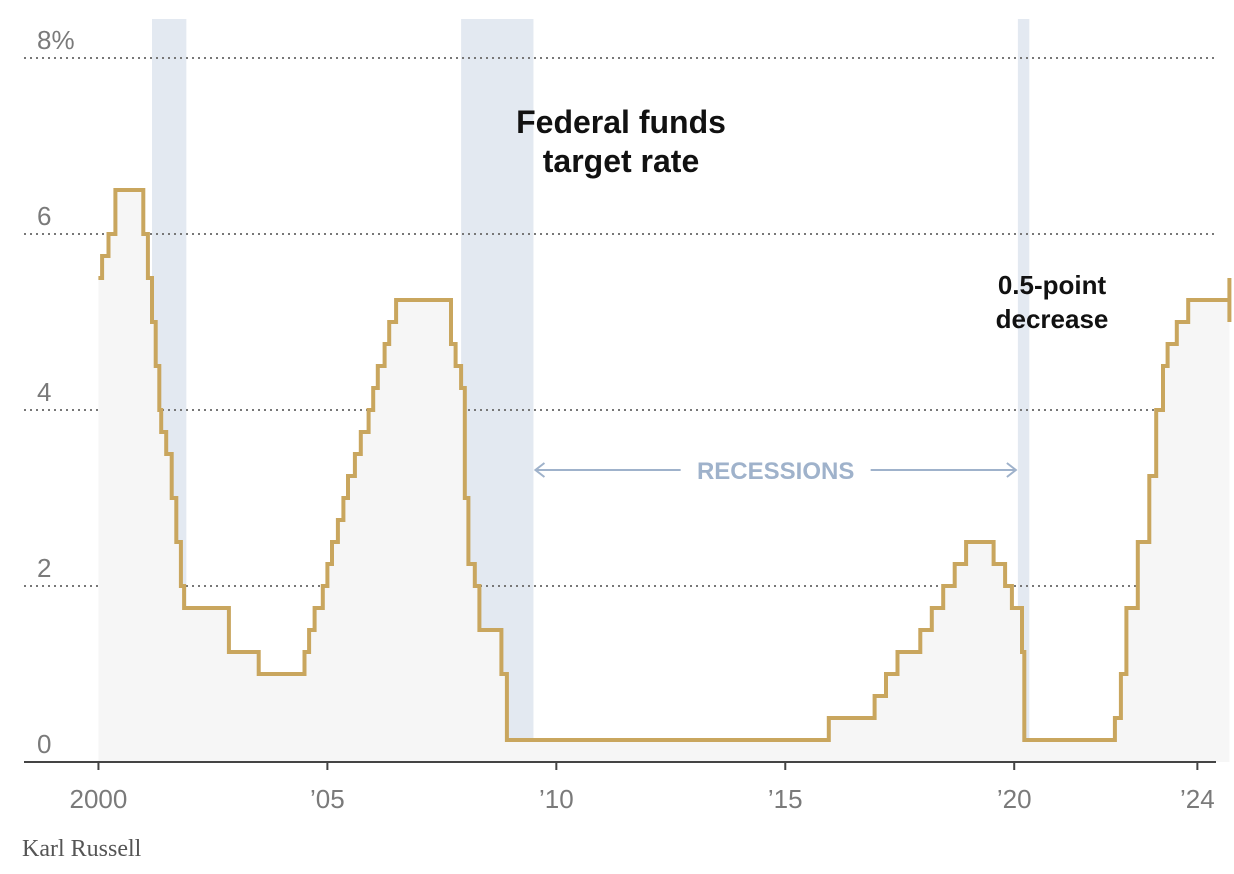 This screenshot has width=1234, height=874. What do you see at coordinates (556, 799) in the screenshot?
I see `x-tick-label: ’10` at bounding box center [556, 799].